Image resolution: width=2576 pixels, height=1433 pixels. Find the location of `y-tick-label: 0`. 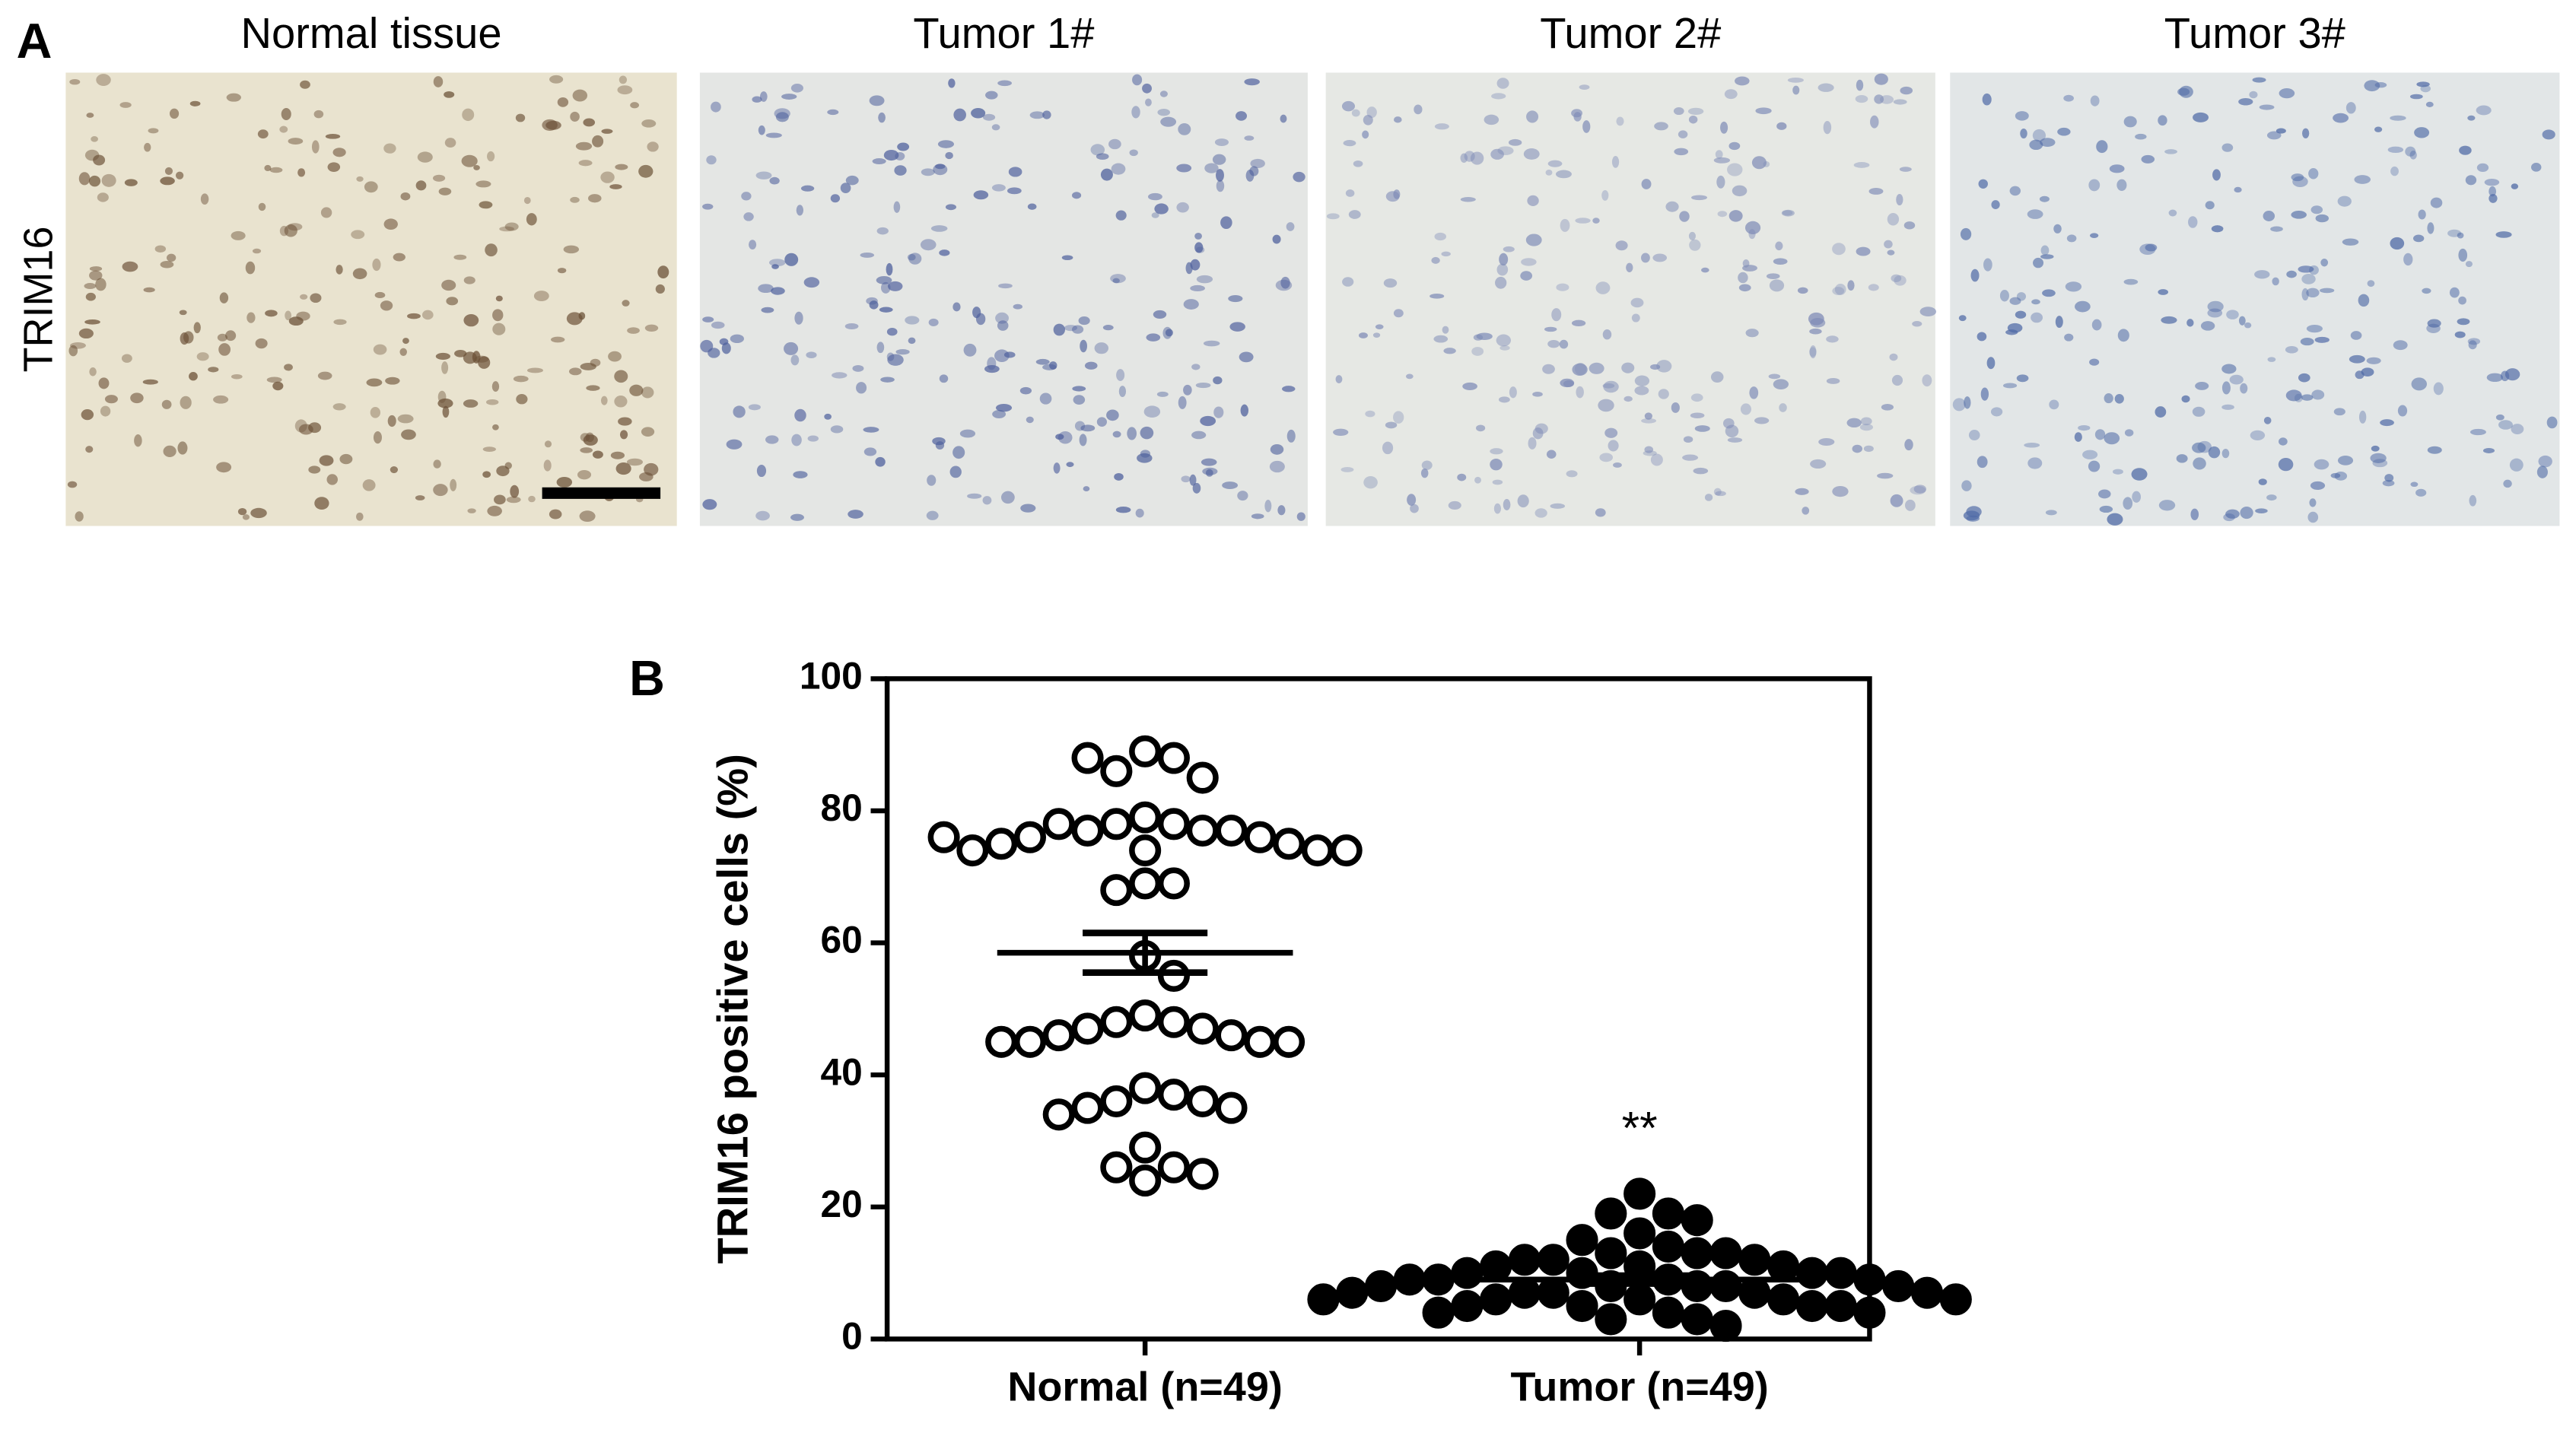

y-tick-label: 0 is located at coordinates (852, 1336).